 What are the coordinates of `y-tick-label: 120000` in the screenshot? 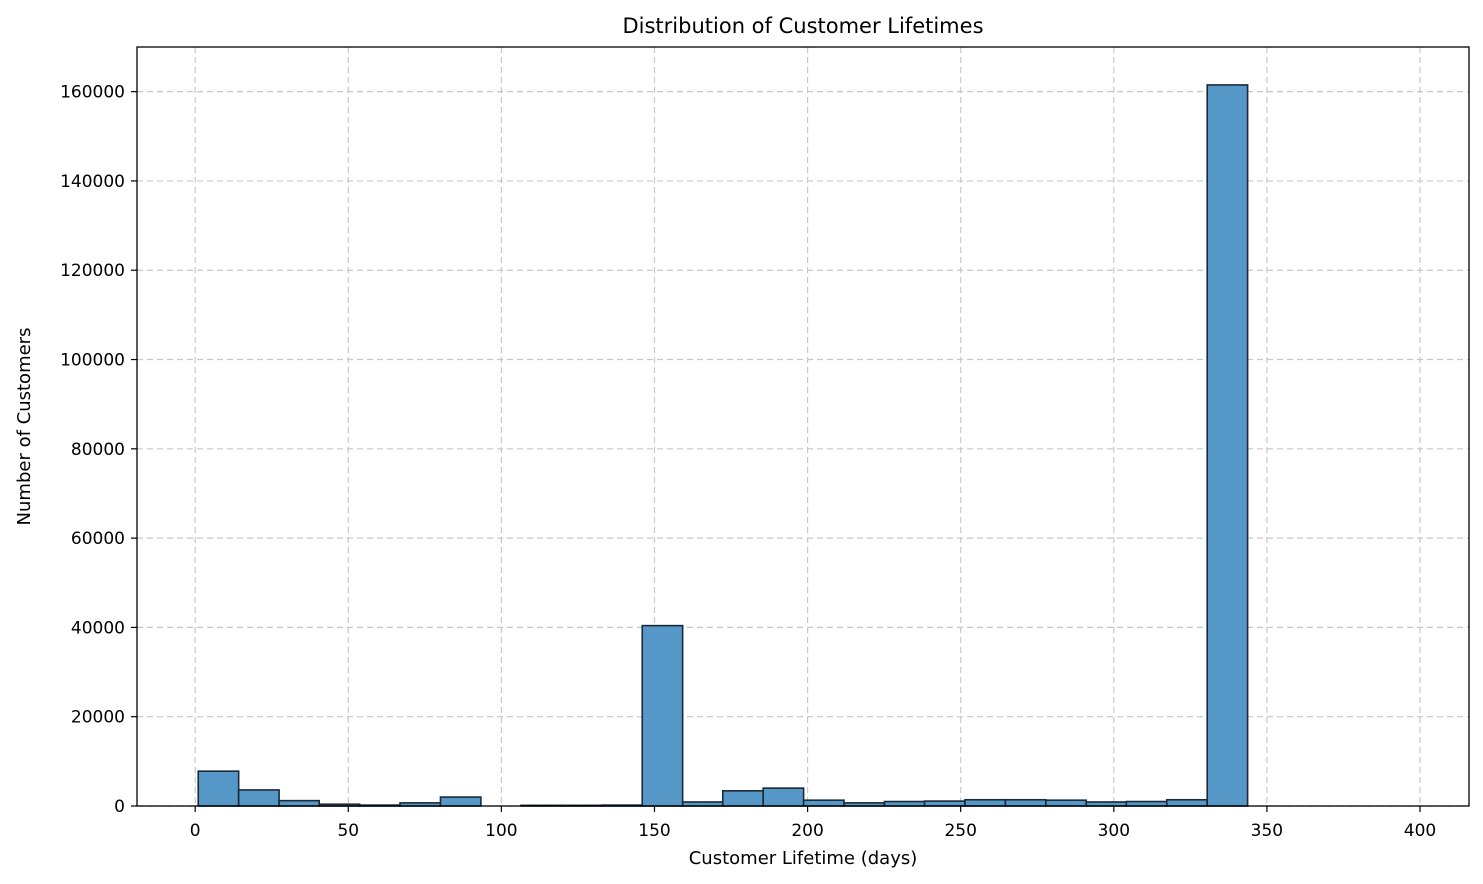 It's located at (92, 271).